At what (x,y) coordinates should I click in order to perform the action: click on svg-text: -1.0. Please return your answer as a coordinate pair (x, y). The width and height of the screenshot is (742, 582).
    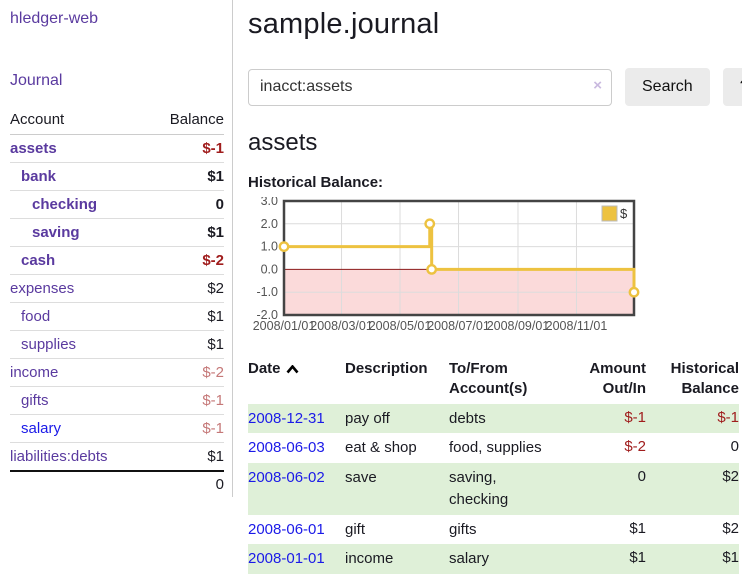
    Looking at the image, I should click on (267, 292).